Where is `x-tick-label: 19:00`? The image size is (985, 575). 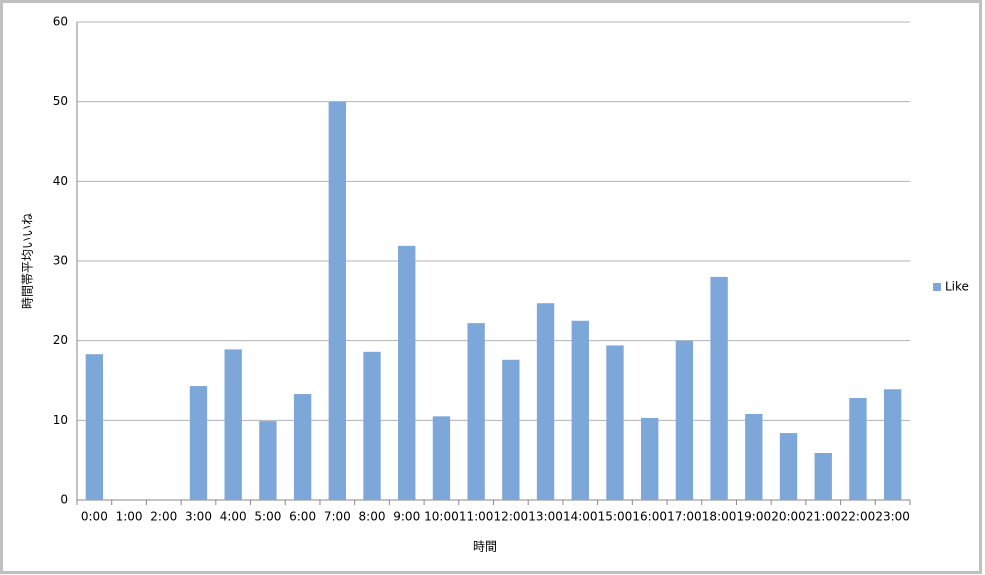 x-tick-label: 19:00 is located at coordinates (754, 517).